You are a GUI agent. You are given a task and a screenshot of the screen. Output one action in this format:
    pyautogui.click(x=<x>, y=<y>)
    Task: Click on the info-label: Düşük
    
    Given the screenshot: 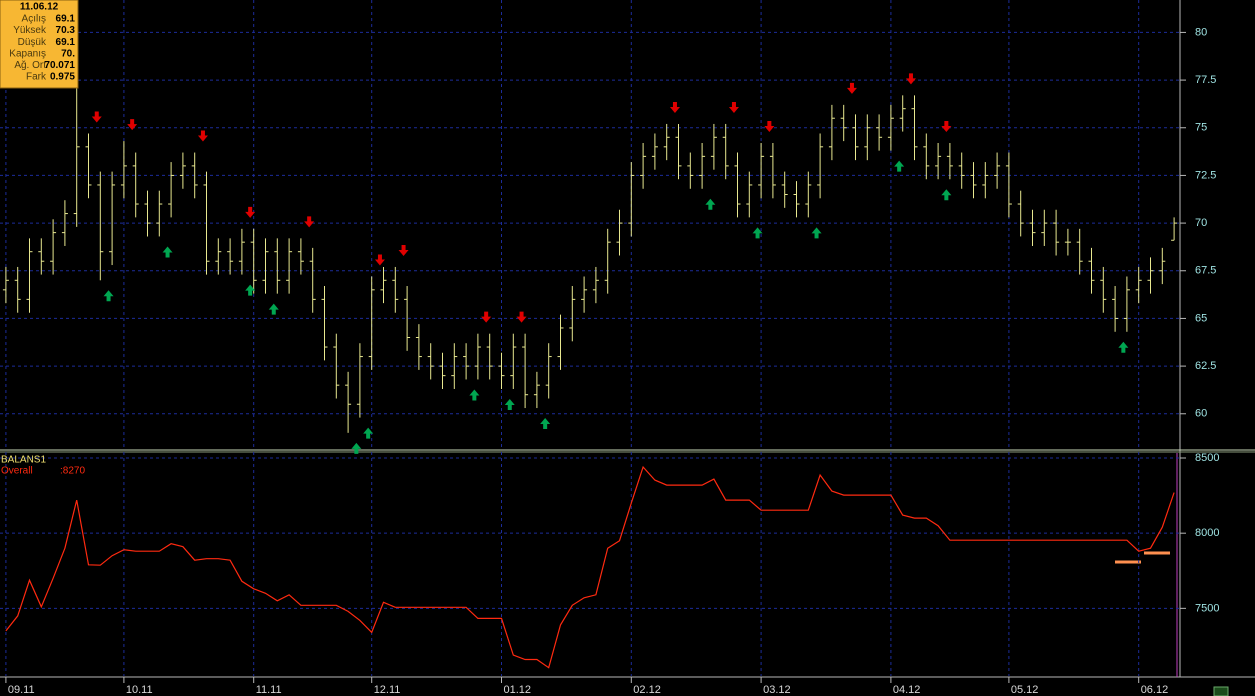 What is the action you would take?
    pyautogui.click(x=32, y=42)
    